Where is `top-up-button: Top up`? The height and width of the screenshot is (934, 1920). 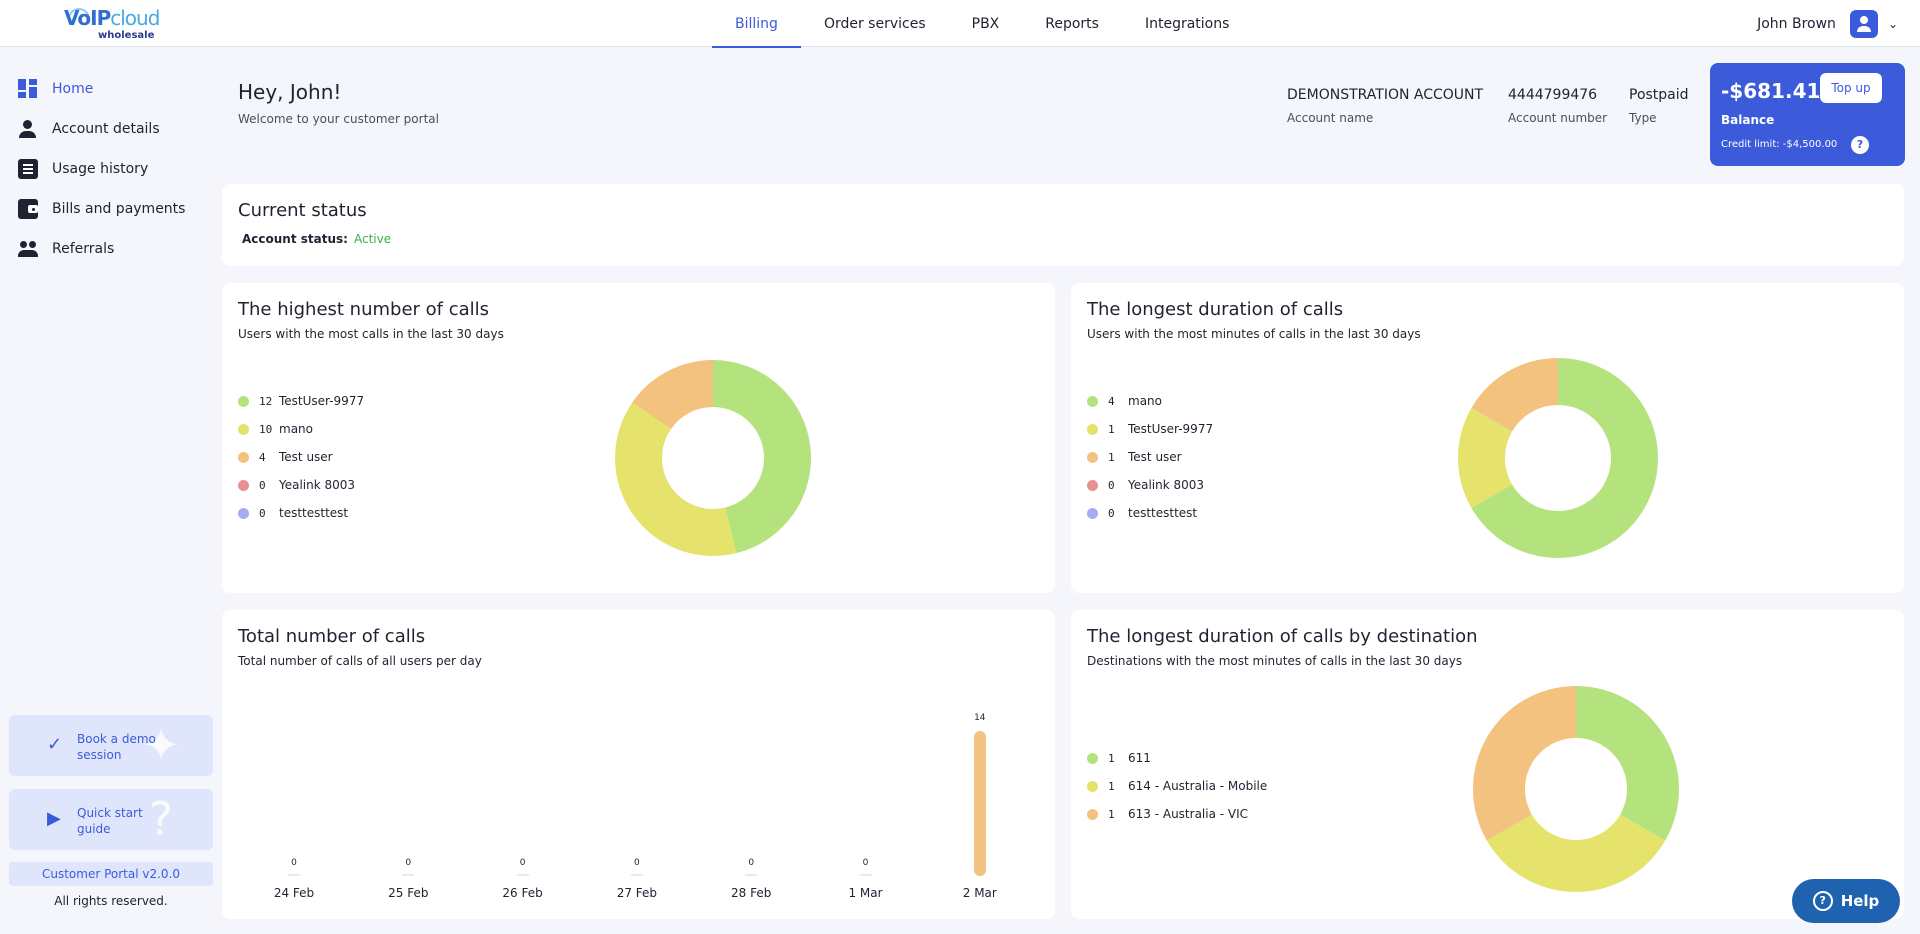 top-up-button: Top up is located at coordinates (1851, 88).